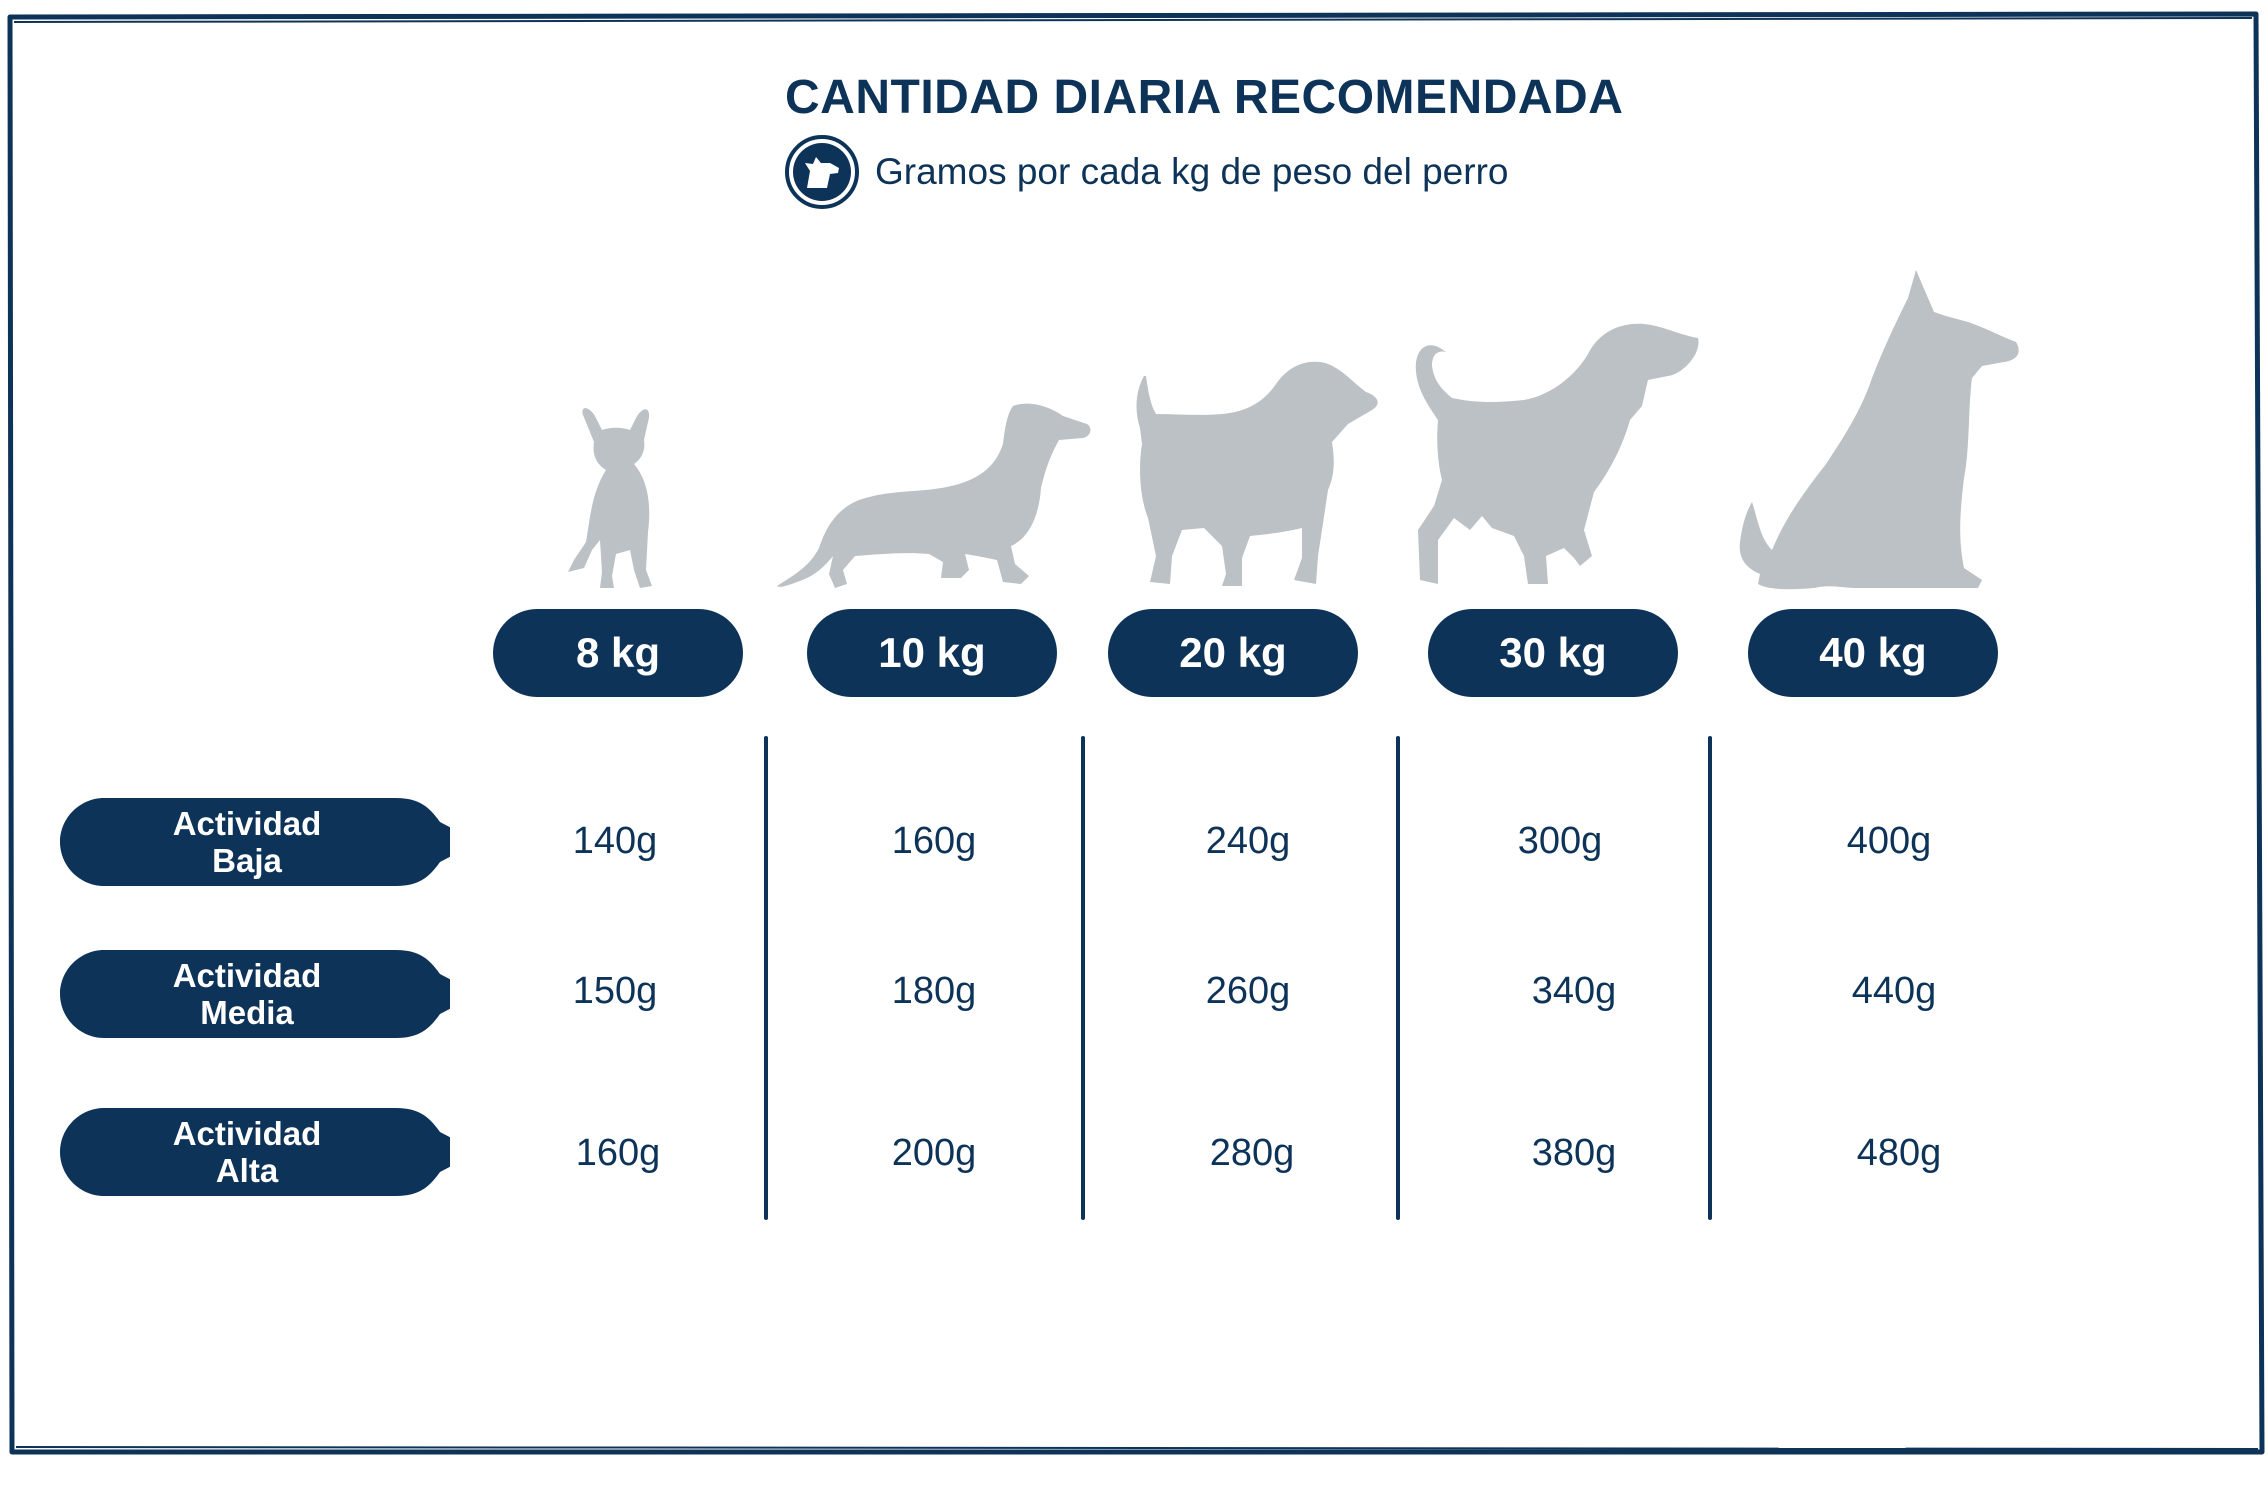 The image size is (2268, 1512). Describe the element at coordinates (1899, 1153) in the screenshot. I see `value-cell: 480g` at that location.